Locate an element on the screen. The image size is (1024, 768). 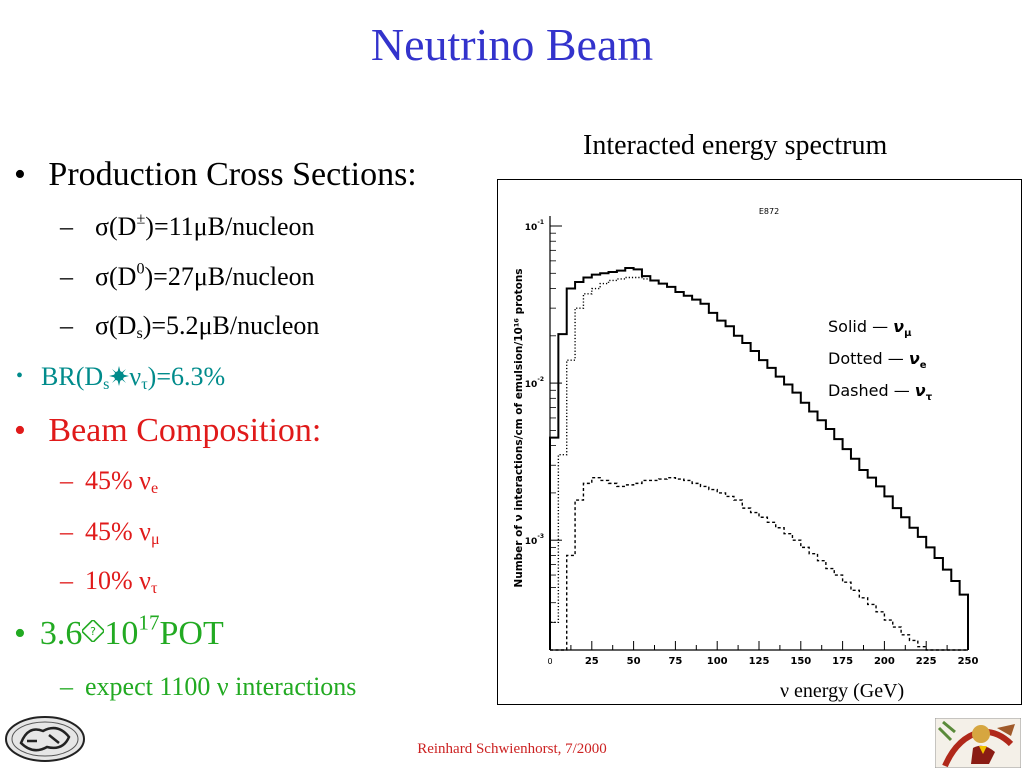
cross-section-ds: – σ(Ds)=5.2μB/nucleon is located at coordinates (190, 327).